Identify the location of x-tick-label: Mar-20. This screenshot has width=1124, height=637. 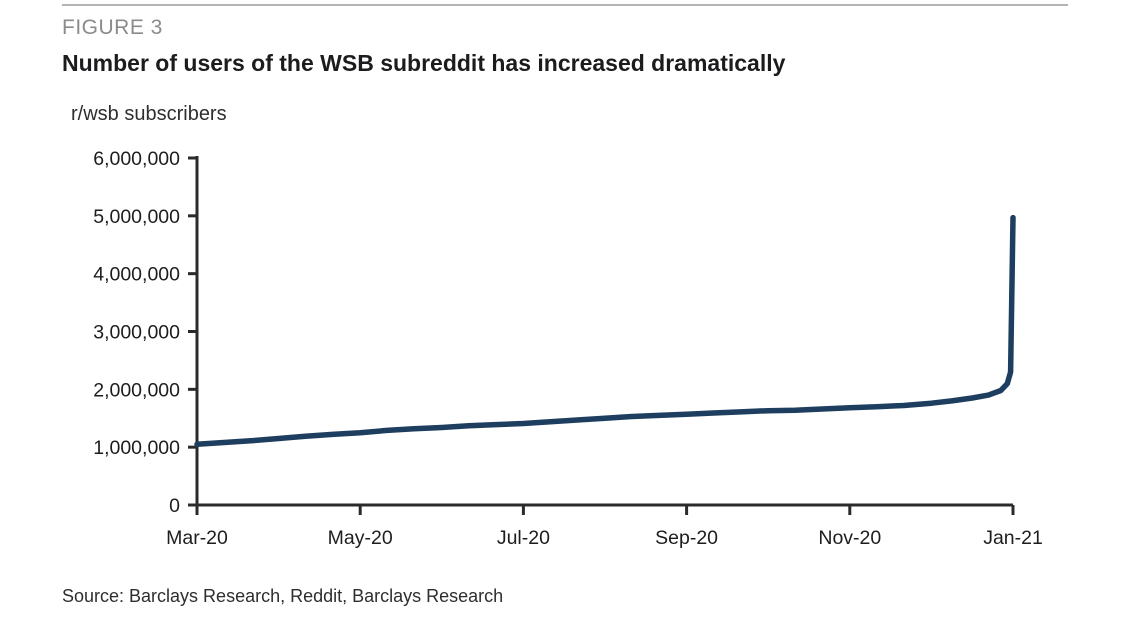
(197, 538).